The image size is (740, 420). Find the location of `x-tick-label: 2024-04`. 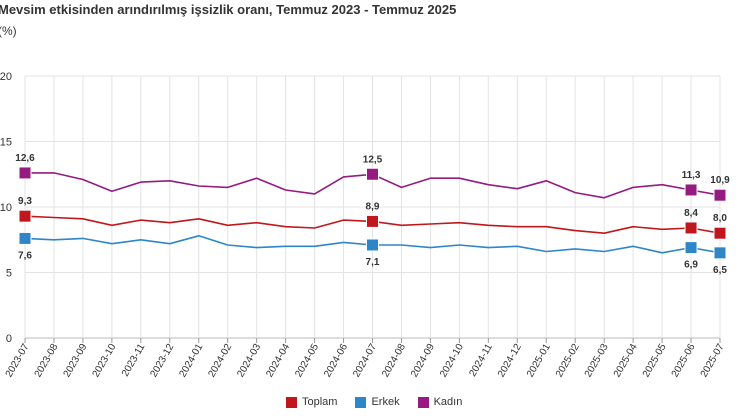

x-tick-label: 2024-04 is located at coordinates (278, 361).